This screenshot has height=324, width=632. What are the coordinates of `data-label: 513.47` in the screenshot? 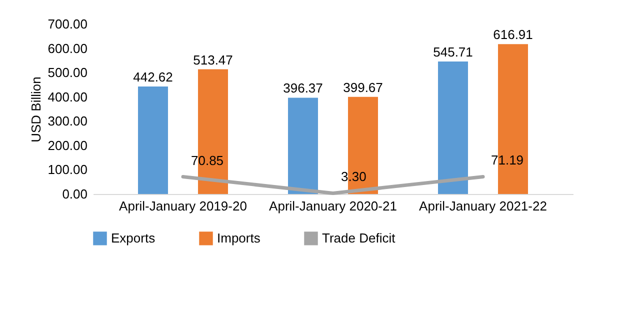 It's located at (213, 60).